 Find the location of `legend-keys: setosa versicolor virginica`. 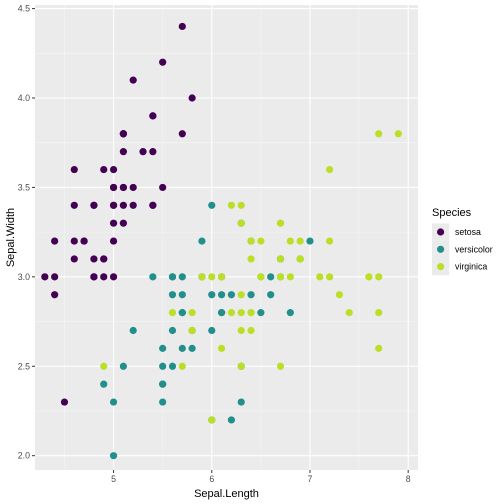

legend-keys: setosa versicolor virginica is located at coordinates (462, 249).